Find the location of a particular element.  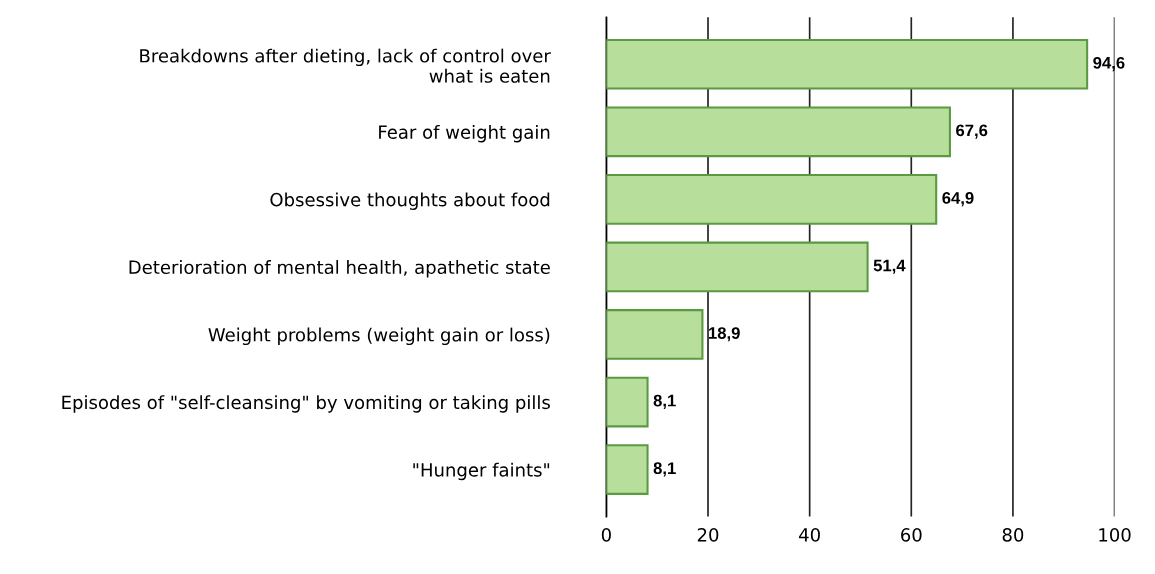

x-tick-label: 60 is located at coordinates (911, 535).